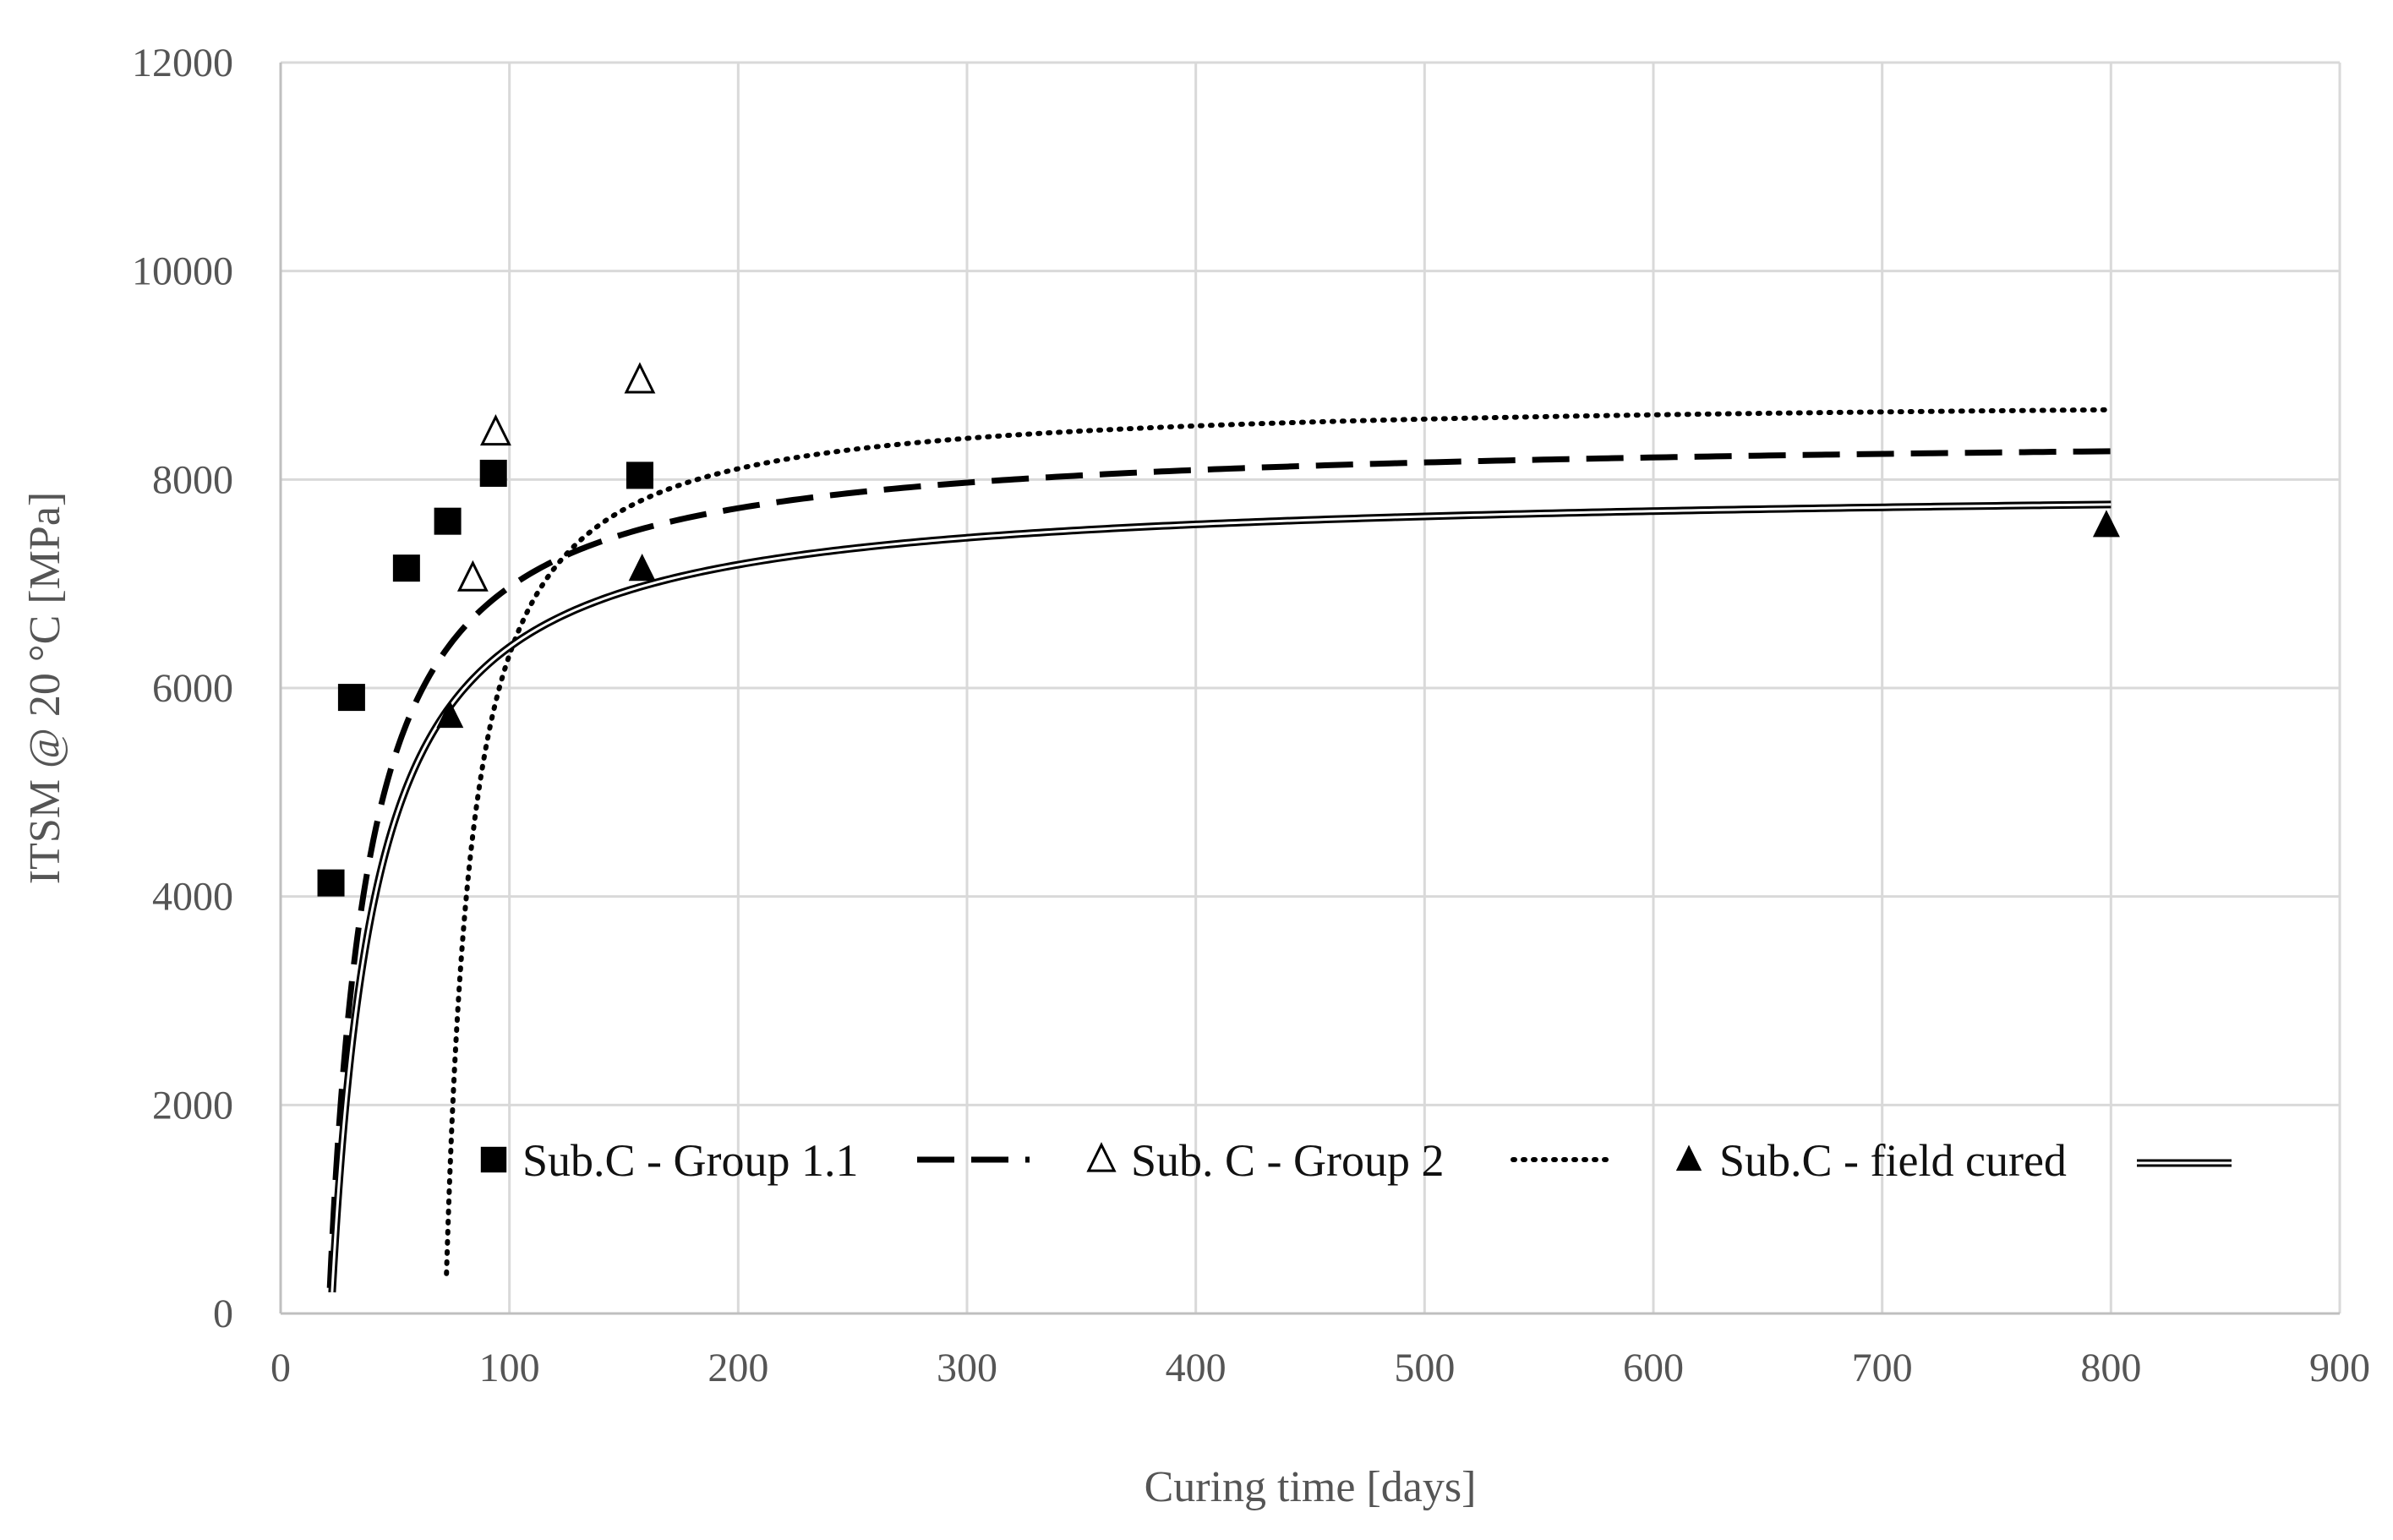  I want to click on x-tick-label: 700, so click(1883, 1368).